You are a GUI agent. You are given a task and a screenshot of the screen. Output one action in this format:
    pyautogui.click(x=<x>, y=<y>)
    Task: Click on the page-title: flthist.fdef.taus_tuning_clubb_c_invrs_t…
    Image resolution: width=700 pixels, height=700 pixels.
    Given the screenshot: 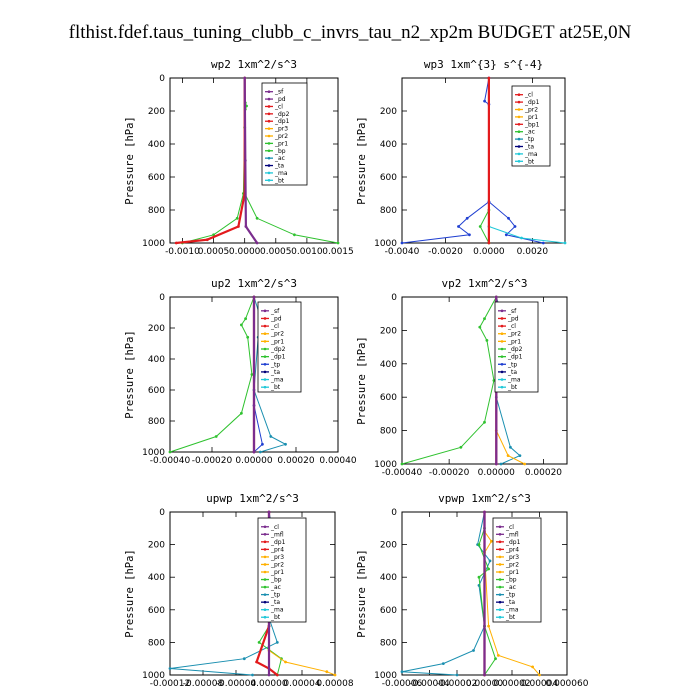 What is the action you would take?
    pyautogui.click(x=350, y=32)
    